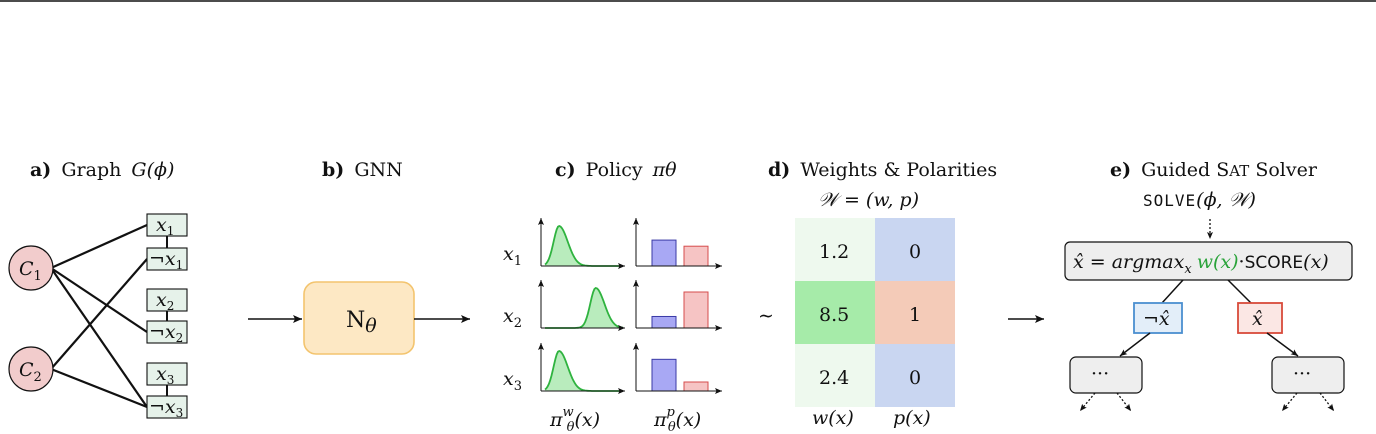  I want to click on gnn-label: Nθ, so click(361, 322).